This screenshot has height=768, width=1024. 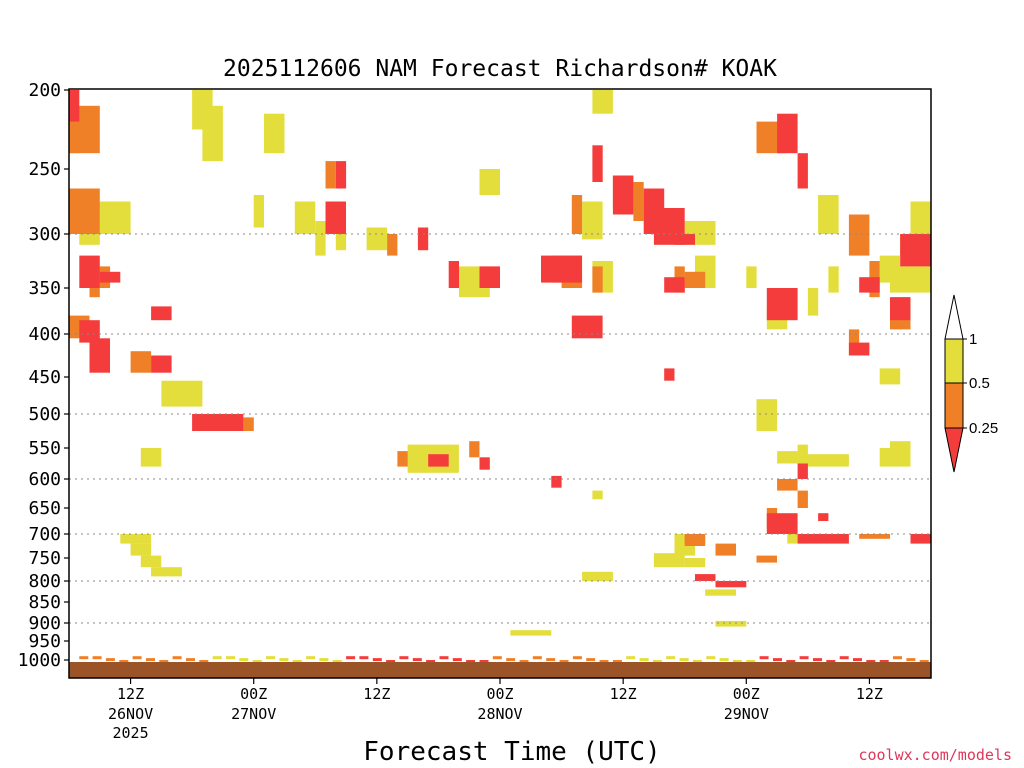 What do you see at coordinates (44, 534) in the screenshot?
I see `y-tick-label-700: 700` at bounding box center [44, 534].